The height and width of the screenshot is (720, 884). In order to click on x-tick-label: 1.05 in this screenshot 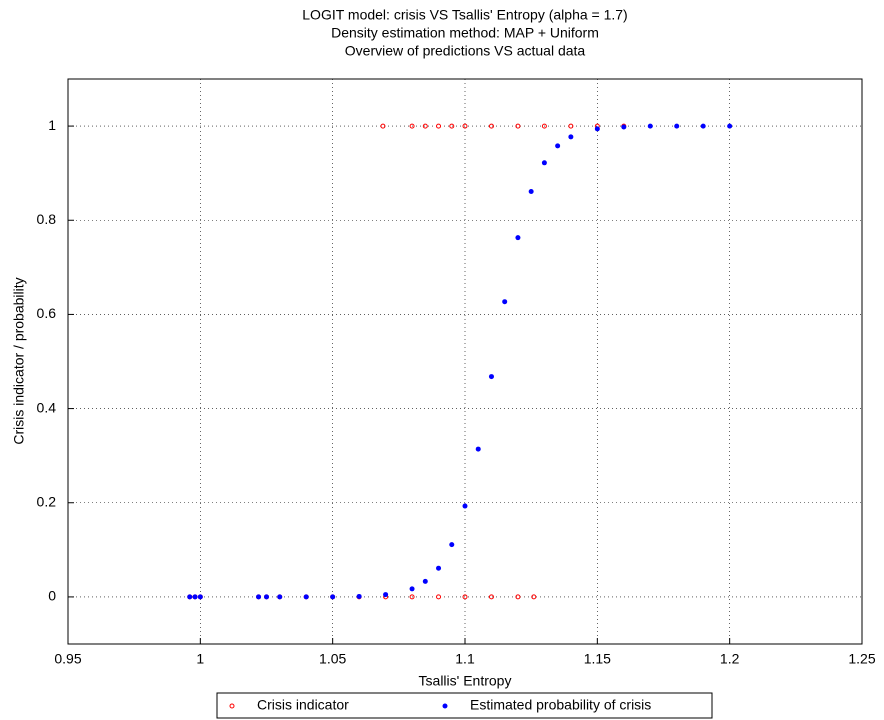, I will do `click(332, 659)`.